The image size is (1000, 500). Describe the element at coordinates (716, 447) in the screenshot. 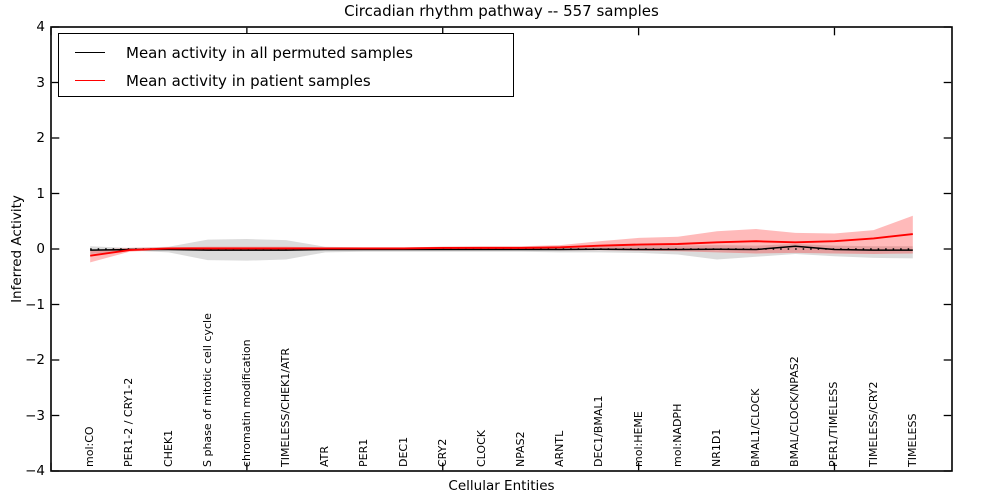

I see `x-category-label: NR1D1` at that location.